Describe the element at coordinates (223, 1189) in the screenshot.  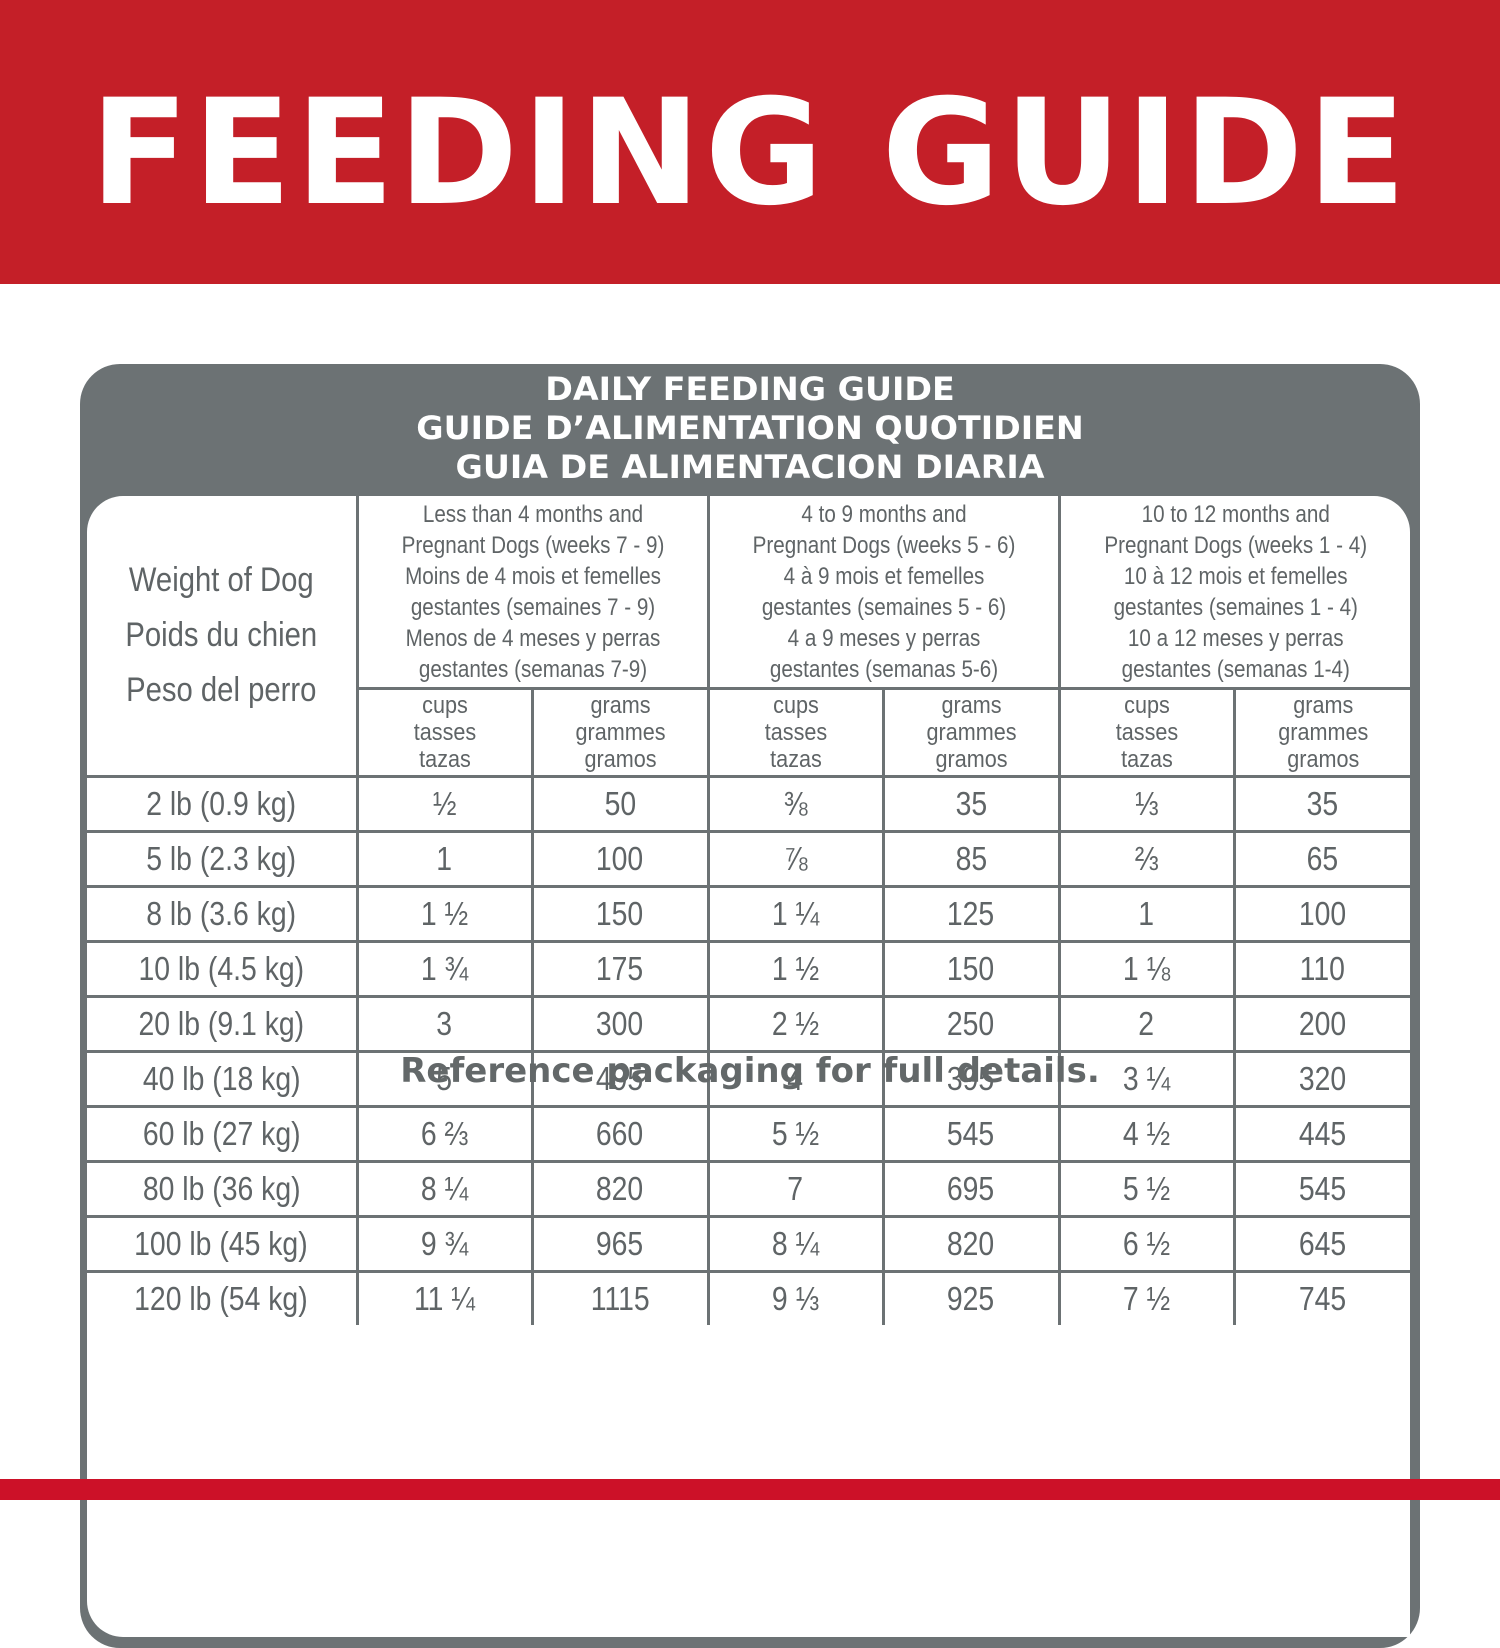
I see `weight-cell: 80 lb (36 kg)` at that location.